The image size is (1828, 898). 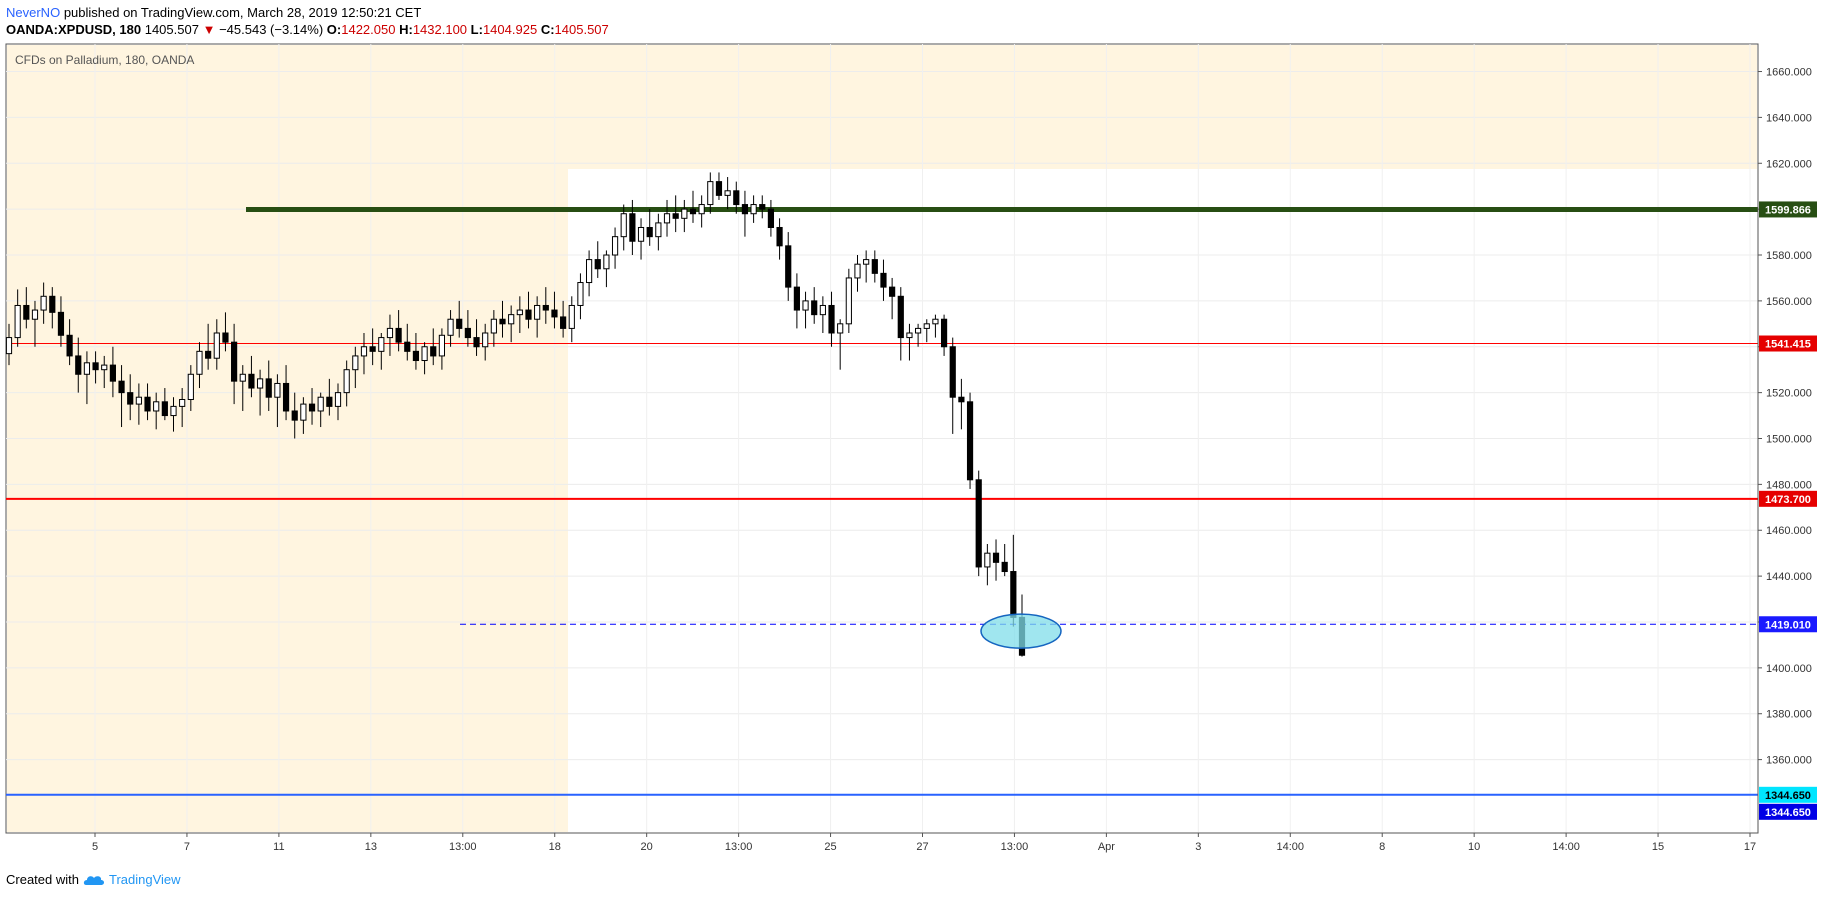 I want to click on y-tick-label: 1580.000, so click(x=1789, y=256).